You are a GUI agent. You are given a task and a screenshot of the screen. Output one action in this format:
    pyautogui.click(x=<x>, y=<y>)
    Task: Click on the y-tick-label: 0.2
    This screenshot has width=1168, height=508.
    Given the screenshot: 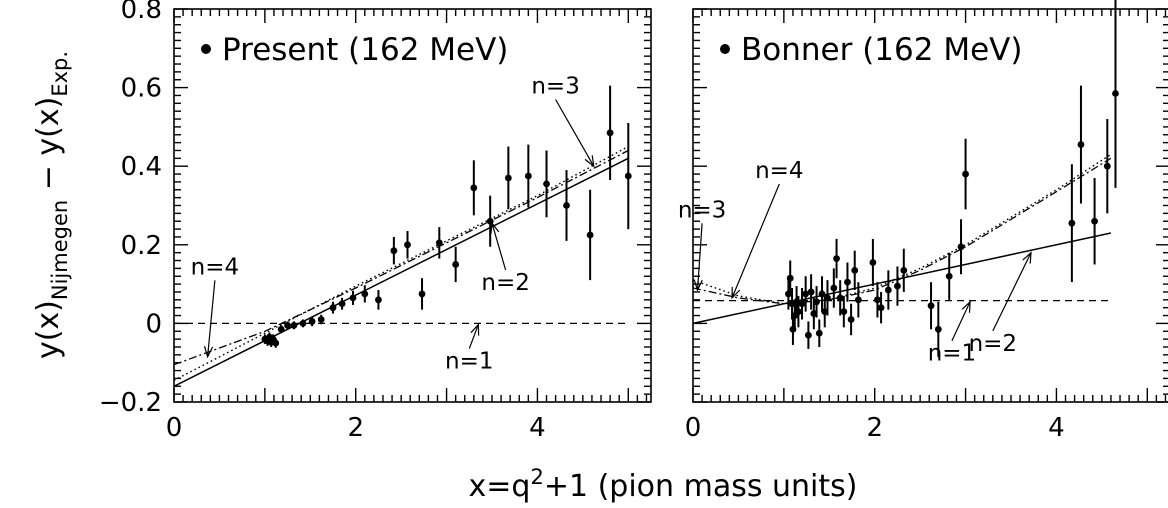 What is the action you would take?
    pyautogui.click(x=141, y=246)
    